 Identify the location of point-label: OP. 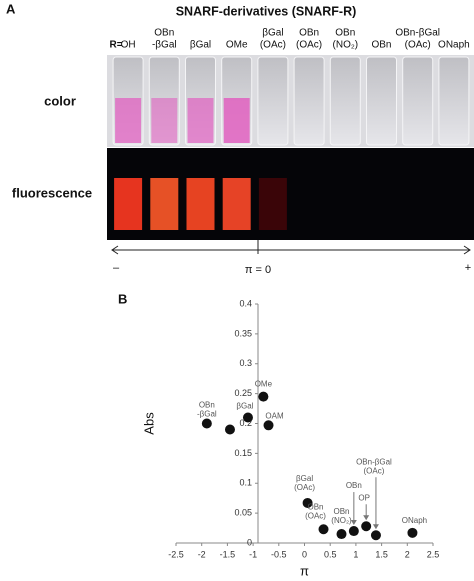
(364, 497).